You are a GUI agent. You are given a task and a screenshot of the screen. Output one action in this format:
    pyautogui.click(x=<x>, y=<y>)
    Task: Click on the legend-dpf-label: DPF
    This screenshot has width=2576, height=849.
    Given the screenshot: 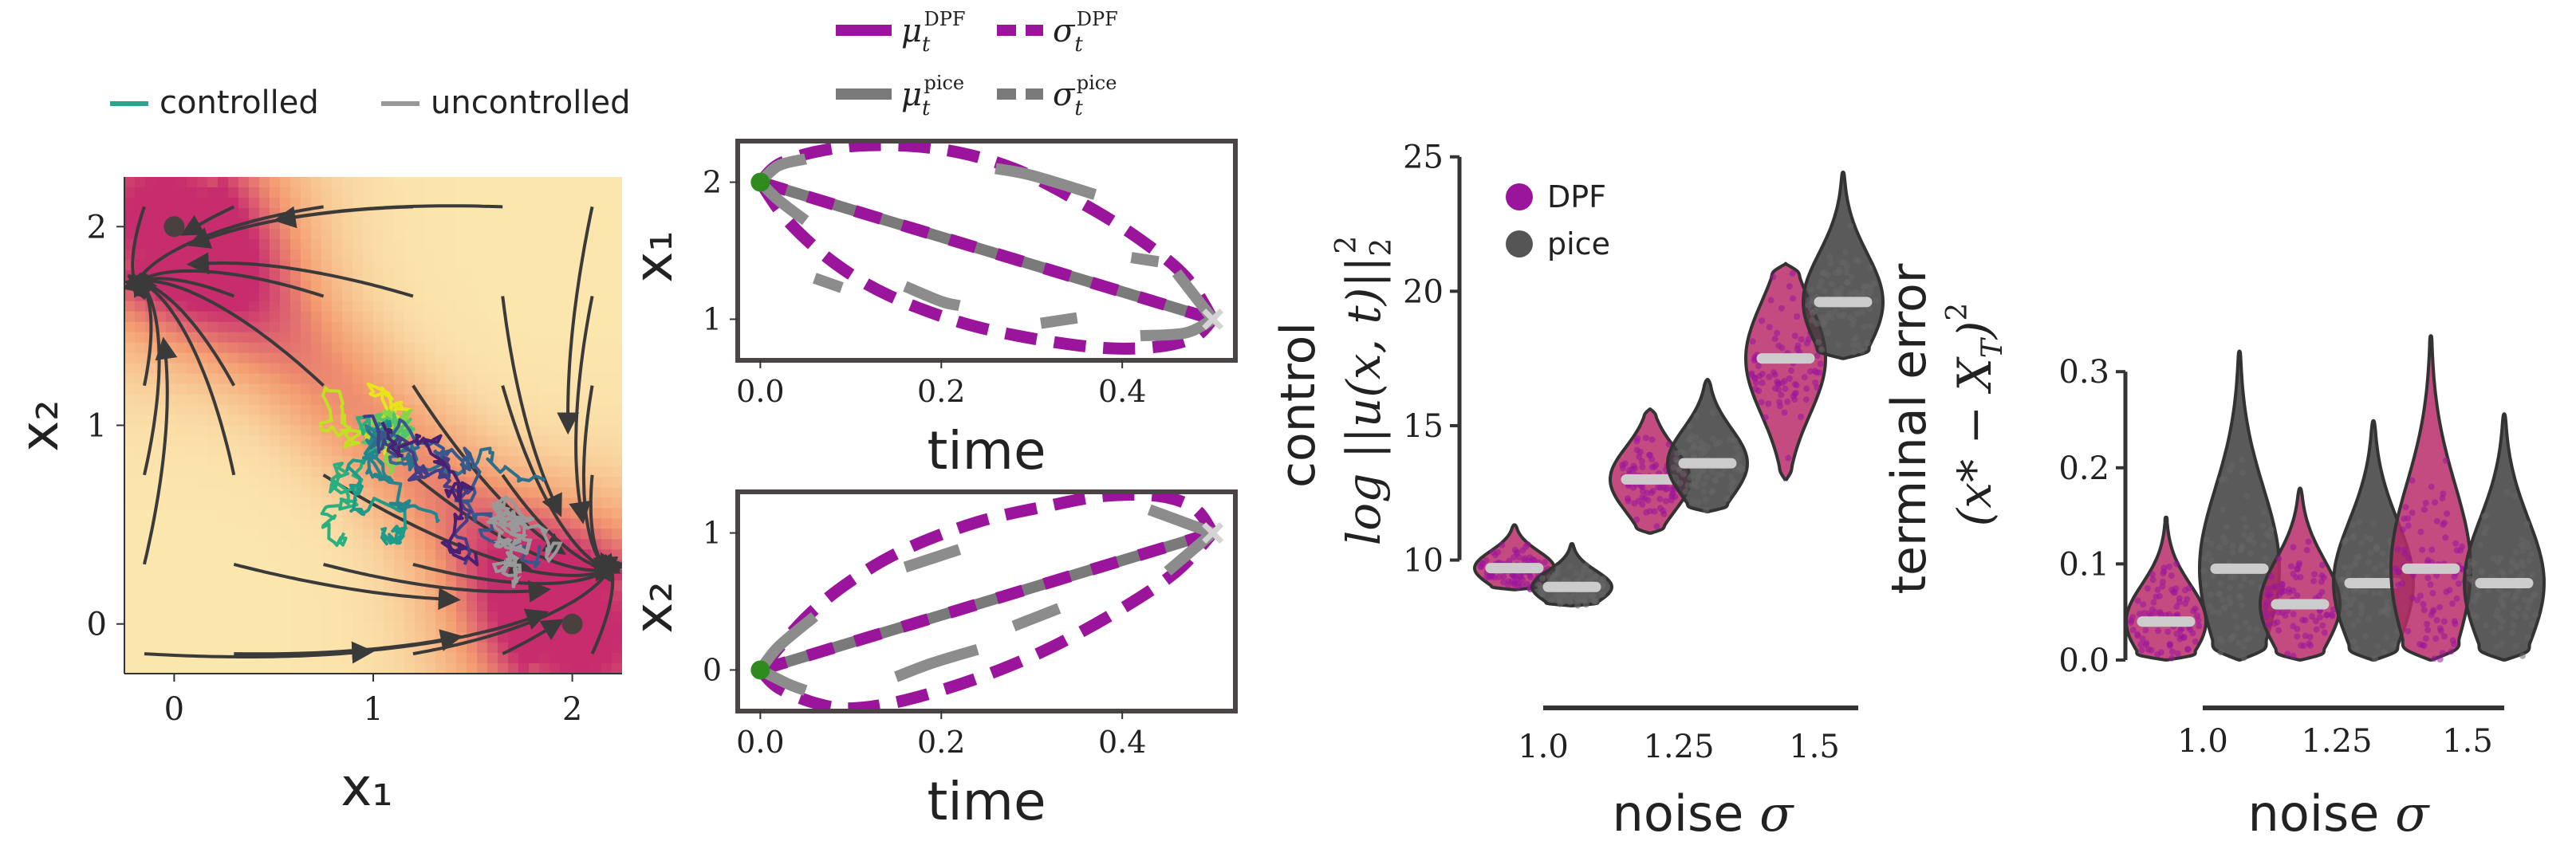 What is the action you would take?
    pyautogui.click(x=1576, y=197)
    